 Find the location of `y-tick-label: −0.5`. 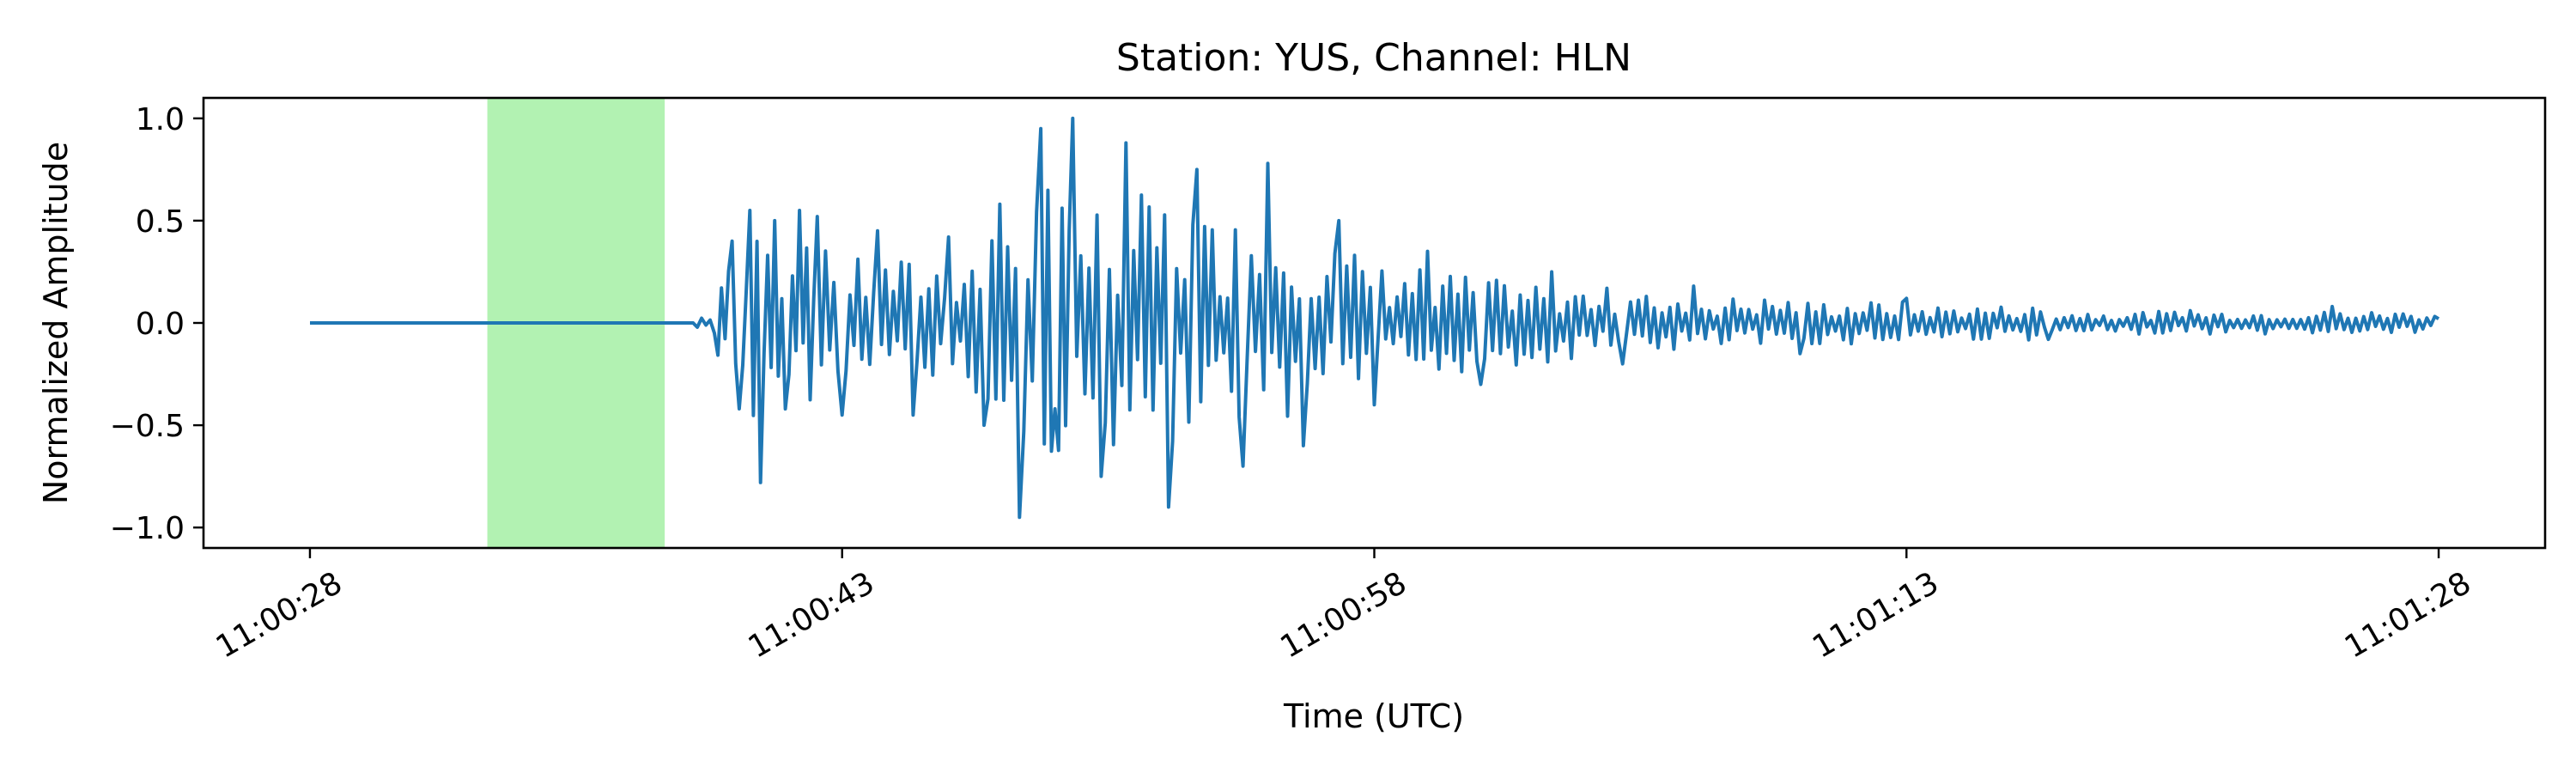

y-tick-label: −0.5 is located at coordinates (148, 426).